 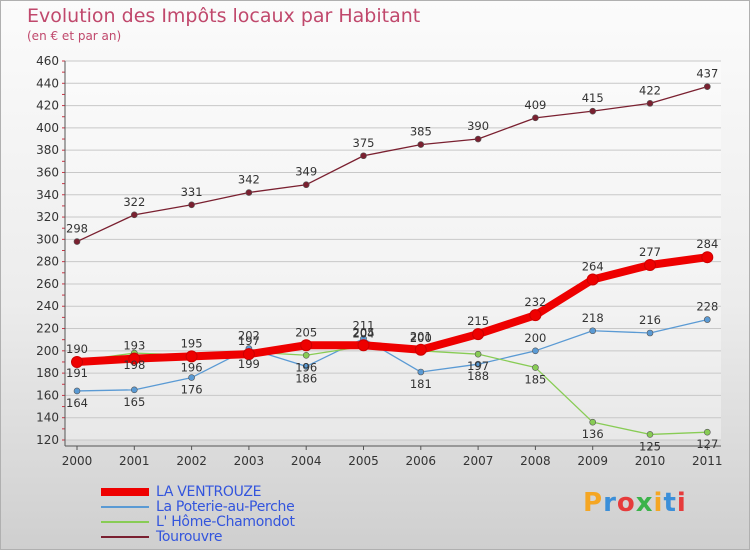 I want to click on y-tick-label: 180, so click(x=47, y=373).